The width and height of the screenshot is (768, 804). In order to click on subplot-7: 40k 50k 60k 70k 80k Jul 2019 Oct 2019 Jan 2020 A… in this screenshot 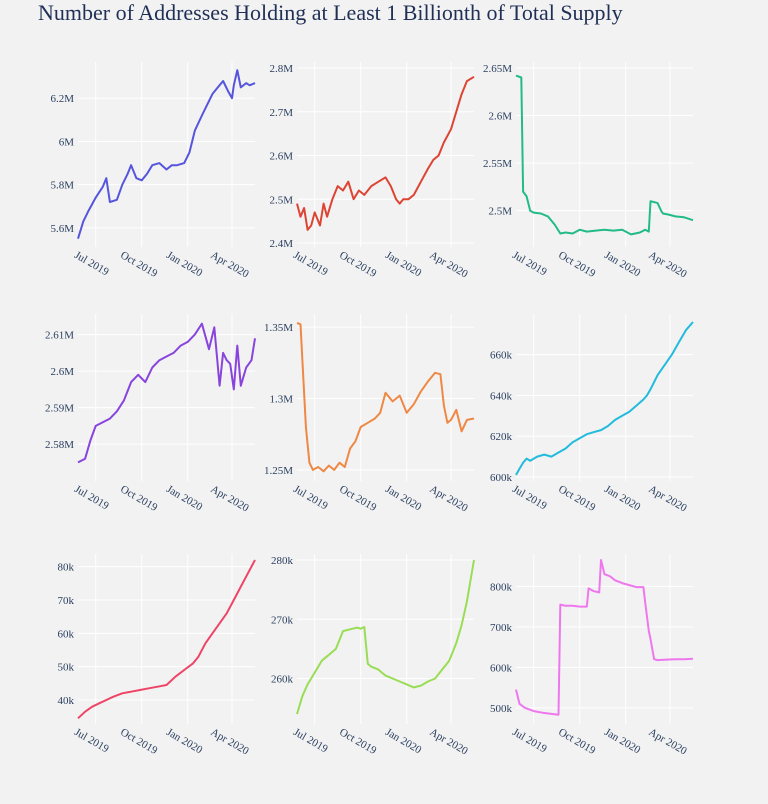, I will do `click(157, 656)`.